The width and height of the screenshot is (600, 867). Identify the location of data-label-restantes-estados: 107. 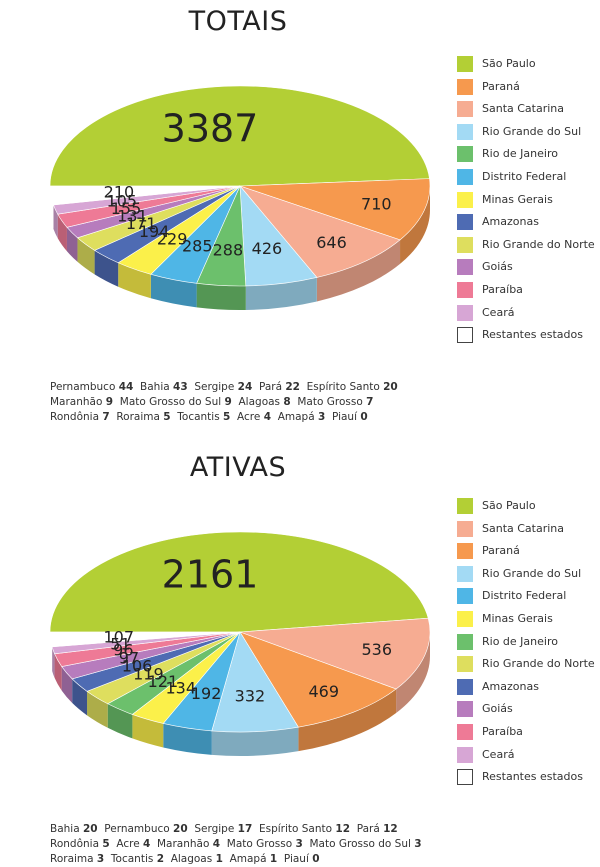
(118, 636).